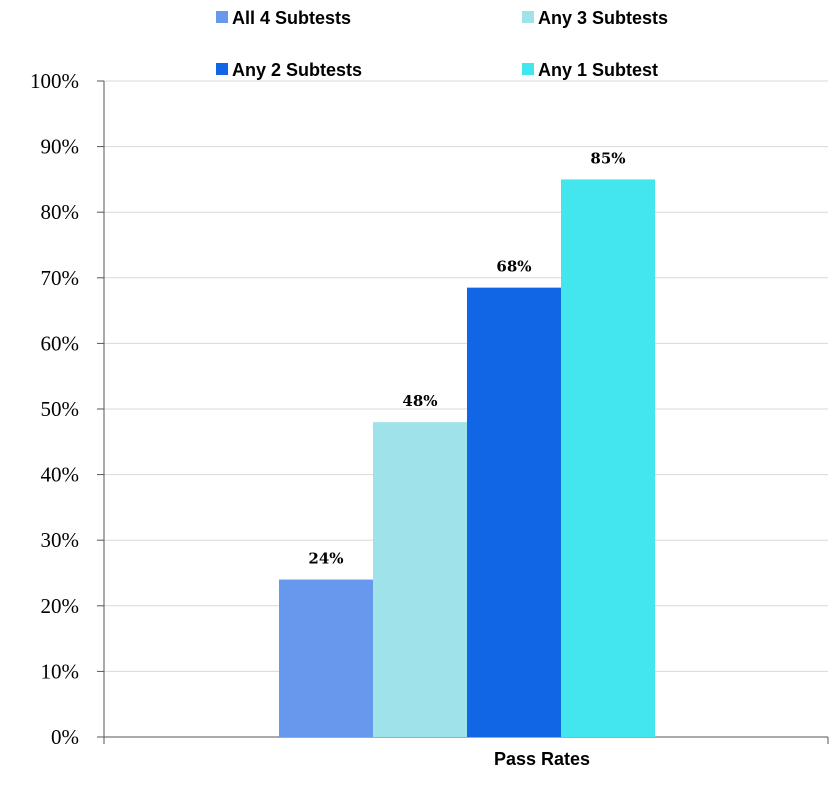  I want to click on data-label: 68%, so click(513, 267).